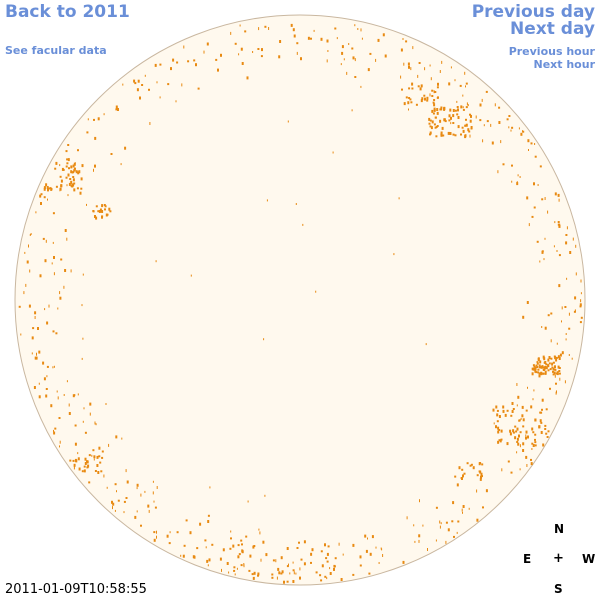 The height and width of the screenshot is (600, 600). Describe the element at coordinates (56, 50) in the screenshot. I see `see-facular-data-link: See facular data` at that location.